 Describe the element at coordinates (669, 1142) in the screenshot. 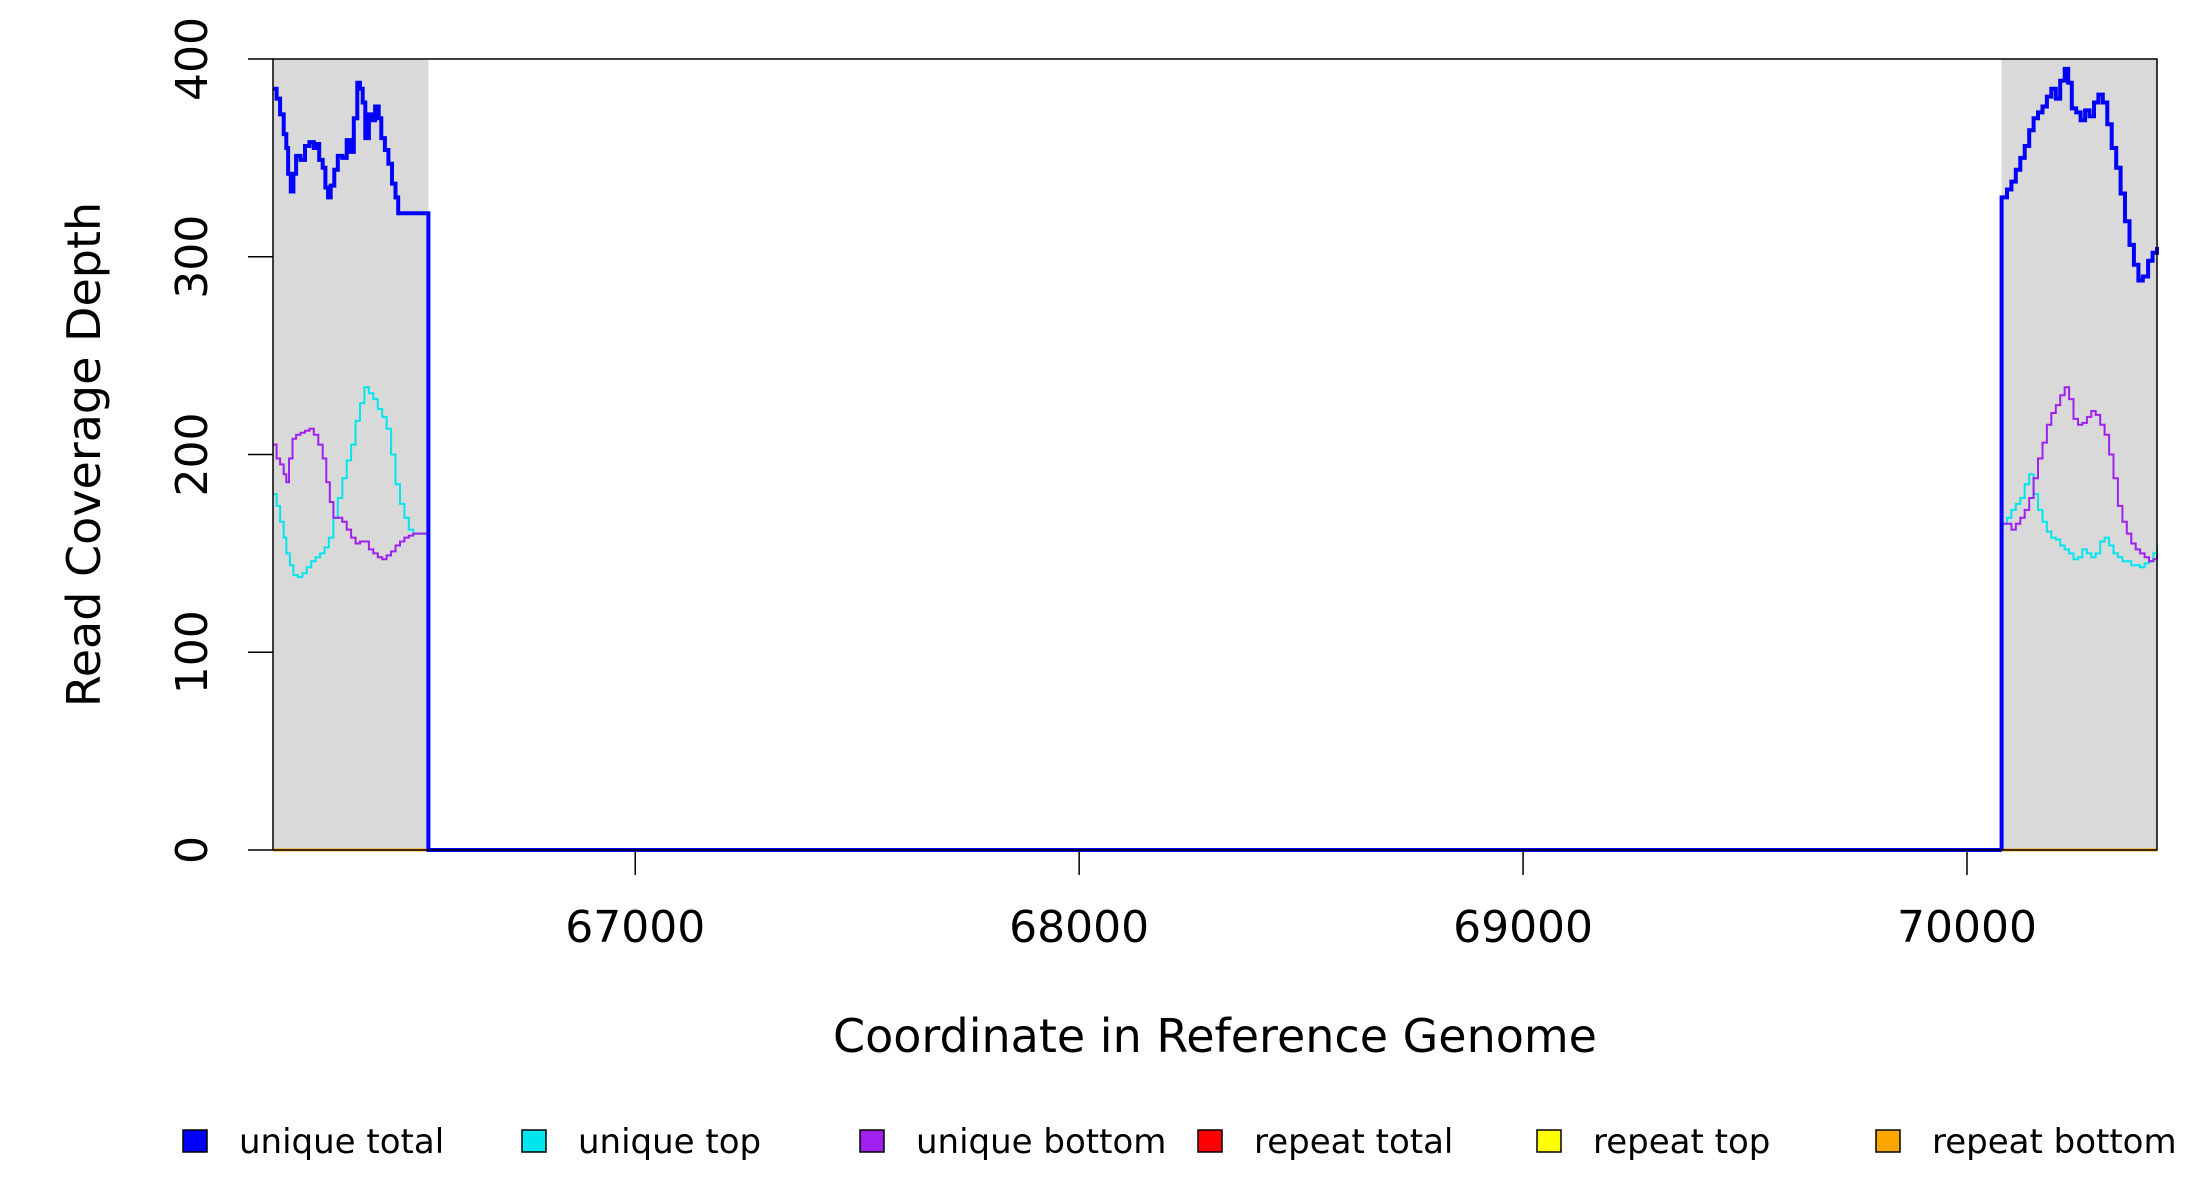

I see `legend-label-unique-top: unique top` at that location.